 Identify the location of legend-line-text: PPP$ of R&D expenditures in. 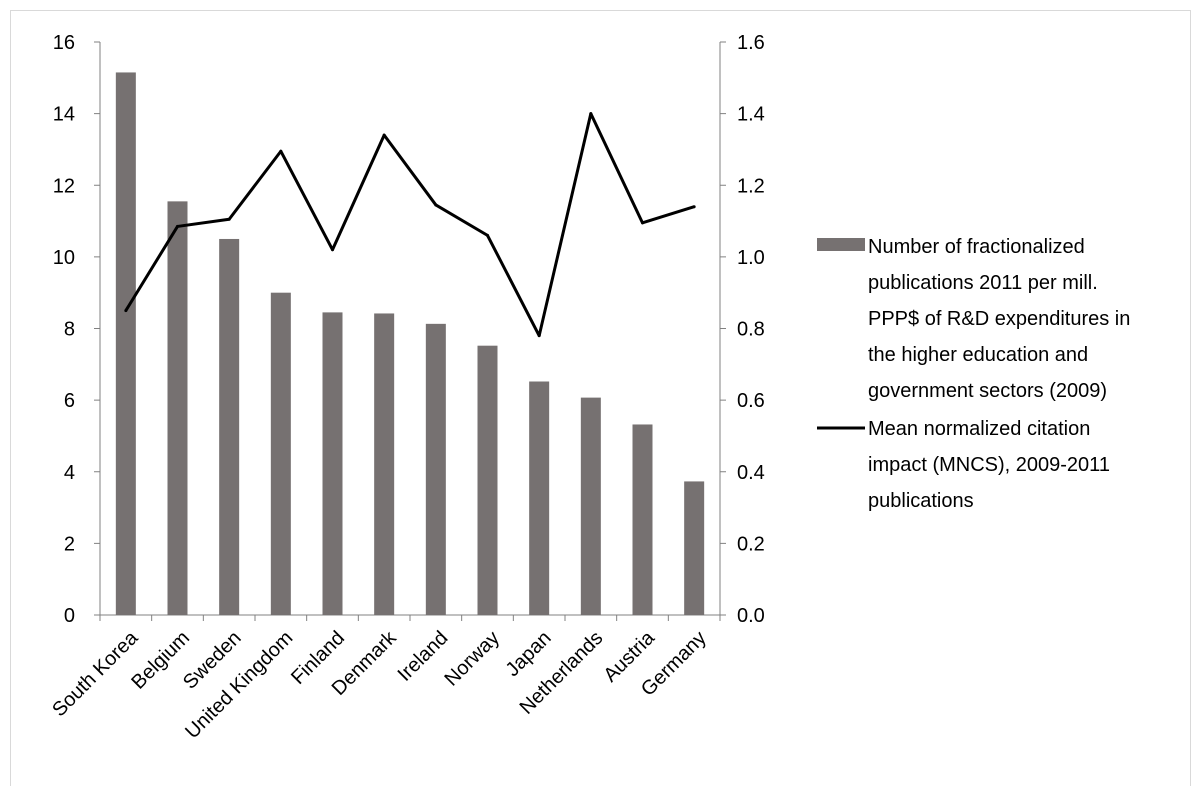
(999, 319).